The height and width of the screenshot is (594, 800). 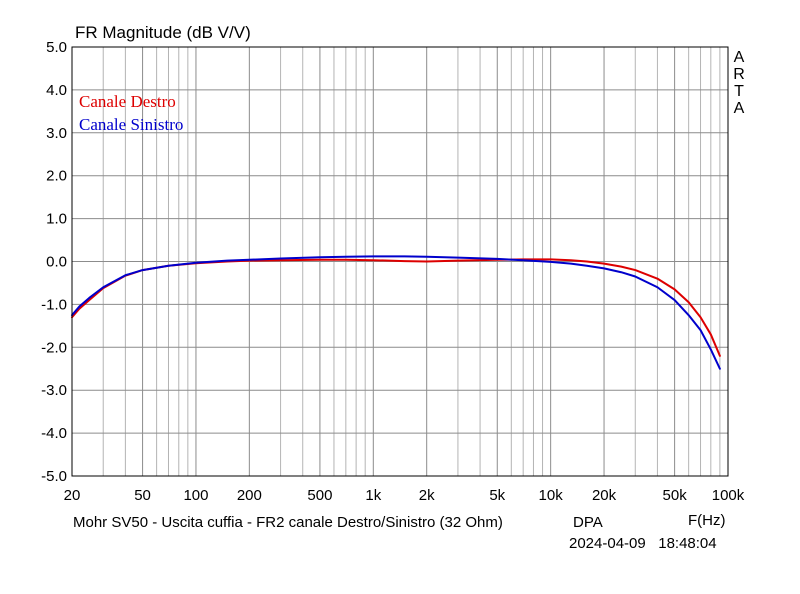 What do you see at coordinates (249, 495) in the screenshot?
I see `x-tick-label: 200` at bounding box center [249, 495].